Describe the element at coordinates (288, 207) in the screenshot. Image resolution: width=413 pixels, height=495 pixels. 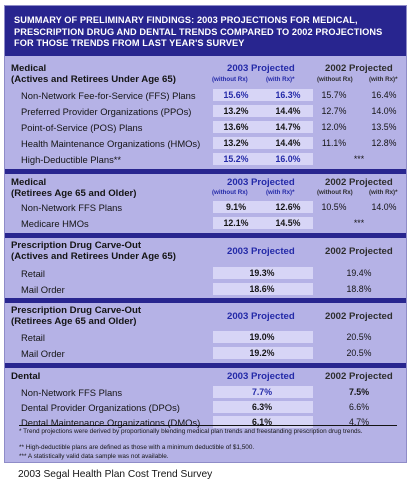
I see `value-2003-with-rx: 12.6%` at that location.